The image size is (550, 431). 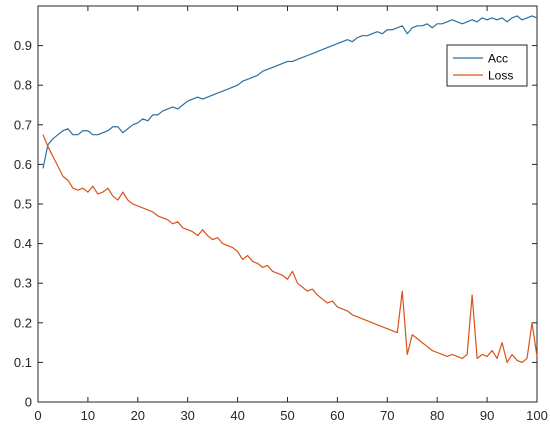 What do you see at coordinates (498, 59) in the screenshot?
I see `legend-label-acc: Acc` at bounding box center [498, 59].